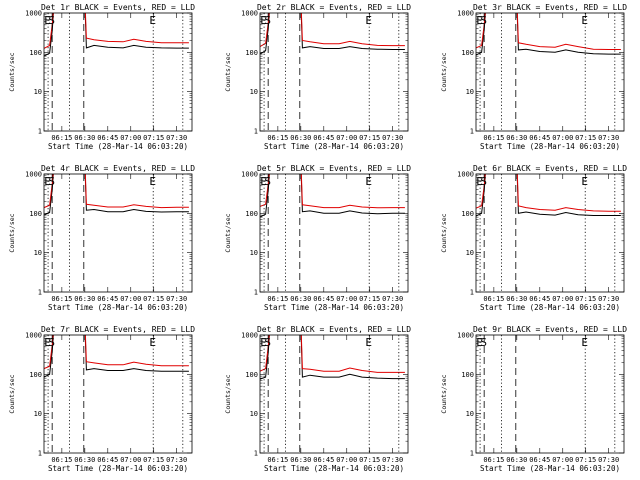  What do you see at coordinates (334, 168) in the screenshot?
I see `chart-title: Det 5r BLACK = Events, RED = LLD` at bounding box center [334, 168].